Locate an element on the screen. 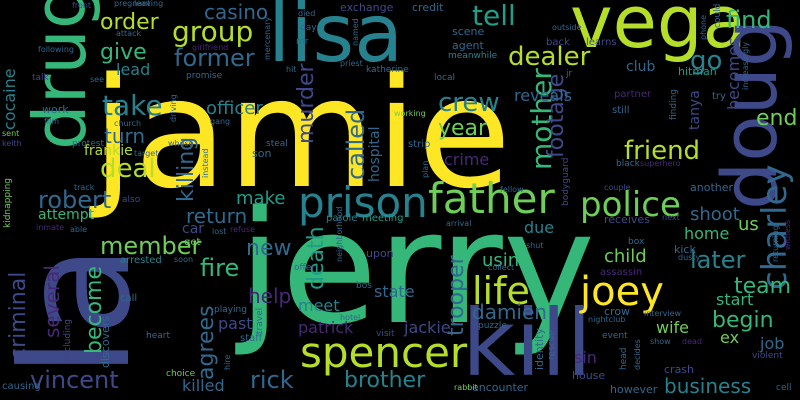 The height and width of the screenshot is (400, 800). word: named is located at coordinates (355, 32).